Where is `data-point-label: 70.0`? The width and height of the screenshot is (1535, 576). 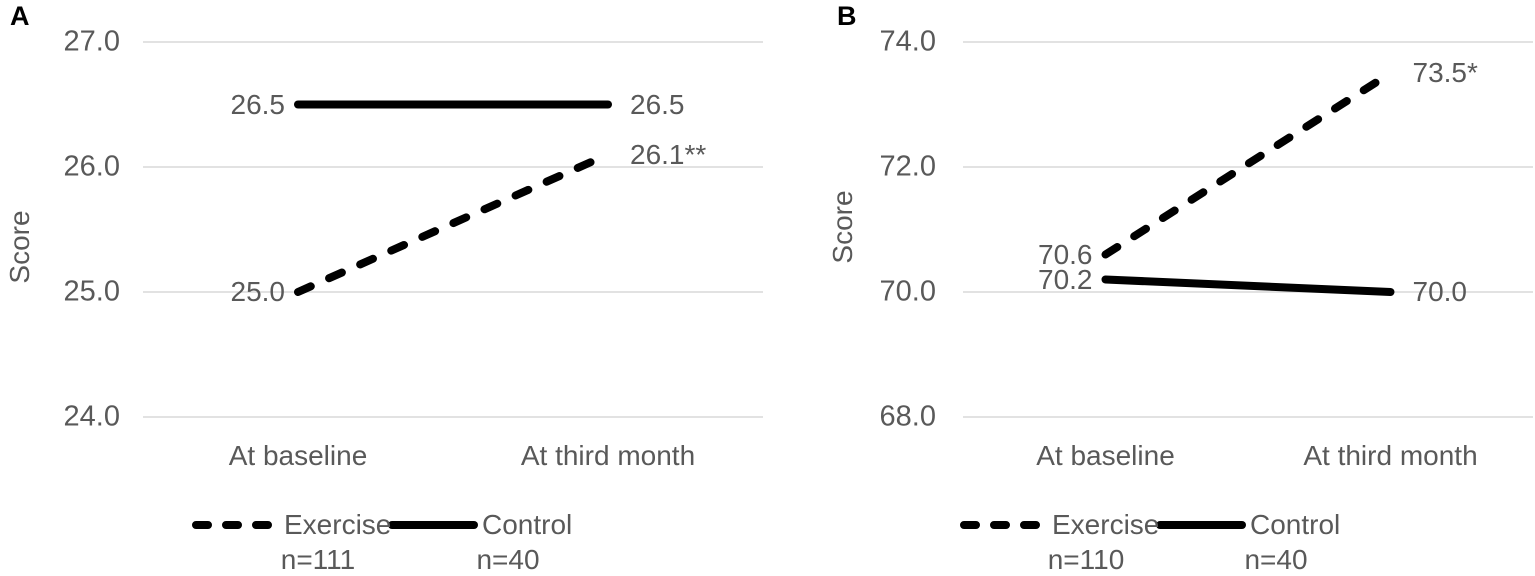 data-point-label: 70.0 is located at coordinates (1440, 291).